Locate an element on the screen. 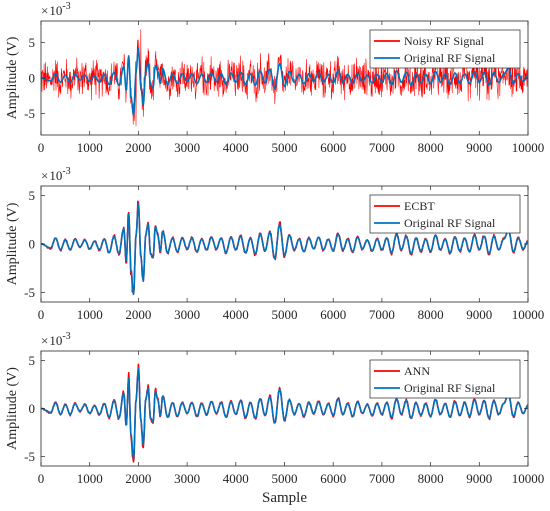 The height and width of the screenshot is (511, 550). x-axis-label: Sample is located at coordinates (284, 498).